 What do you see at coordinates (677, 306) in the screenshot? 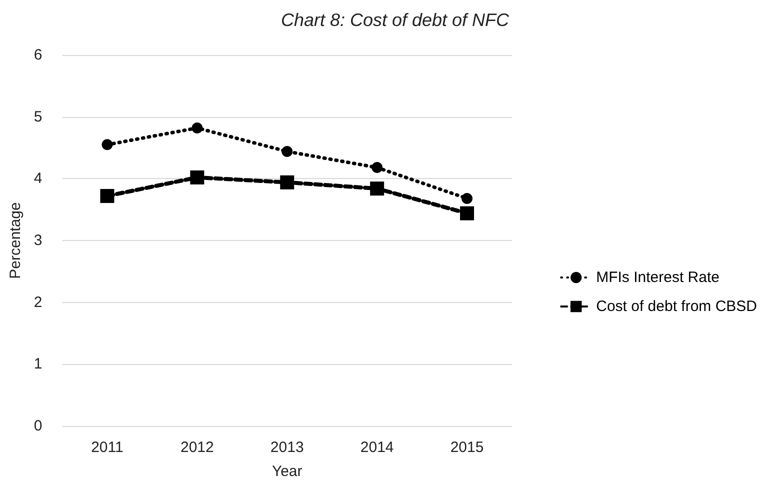
I see `legend-label: Cost of debt from CBSD` at bounding box center [677, 306].